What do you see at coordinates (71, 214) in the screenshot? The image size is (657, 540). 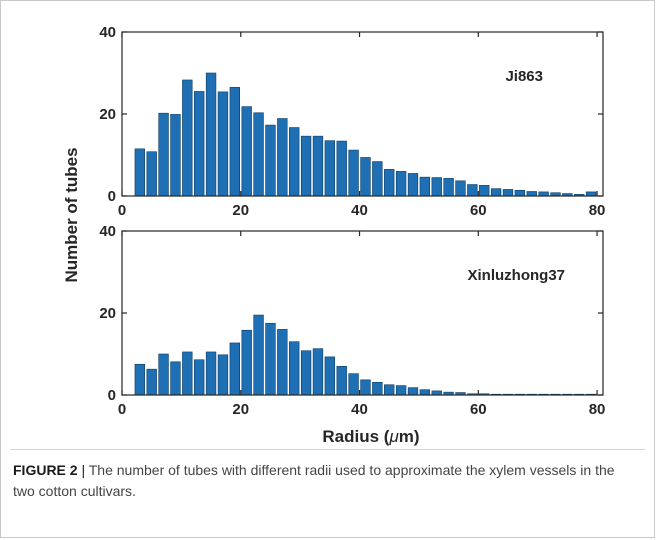 I see `y-axis-label: Number of tubes` at bounding box center [71, 214].